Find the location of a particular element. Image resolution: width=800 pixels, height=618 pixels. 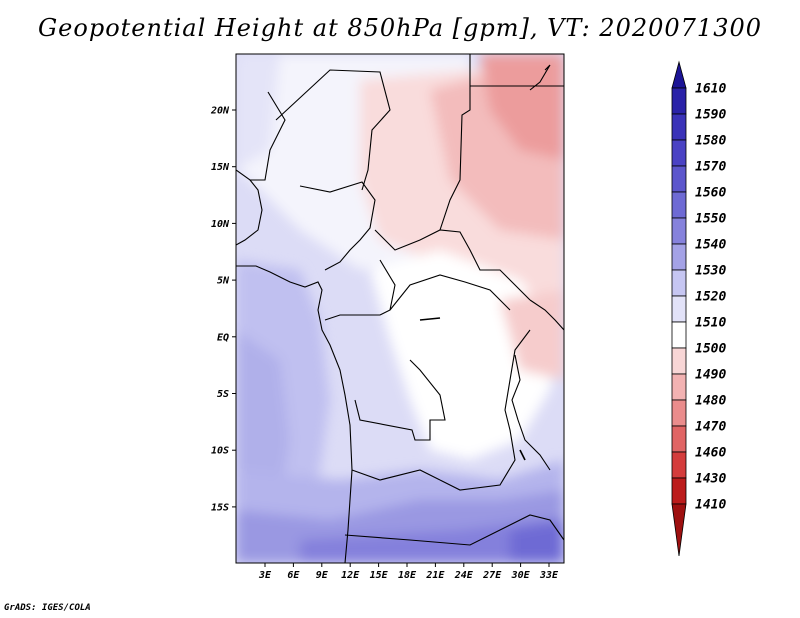

colorbar-label: 1410 is located at coordinates (710, 505).